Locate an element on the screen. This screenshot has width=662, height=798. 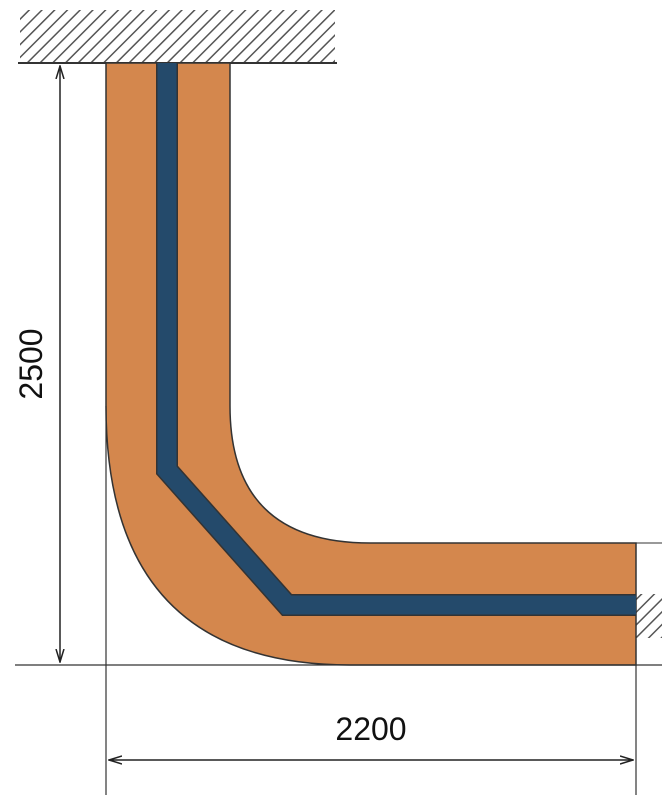
width-dimension-label: 2200 is located at coordinates (370, 729).